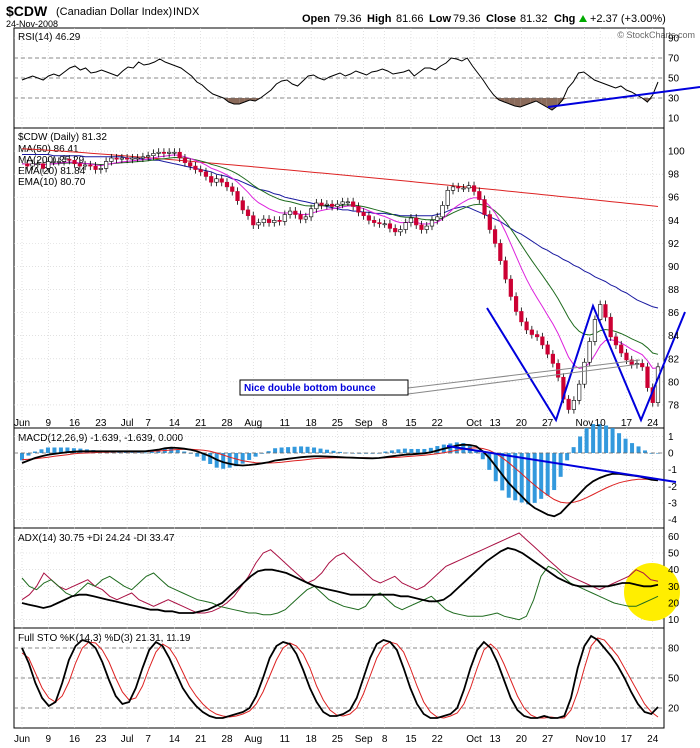  I want to click on y-tick-label: 90, so click(674, 39).